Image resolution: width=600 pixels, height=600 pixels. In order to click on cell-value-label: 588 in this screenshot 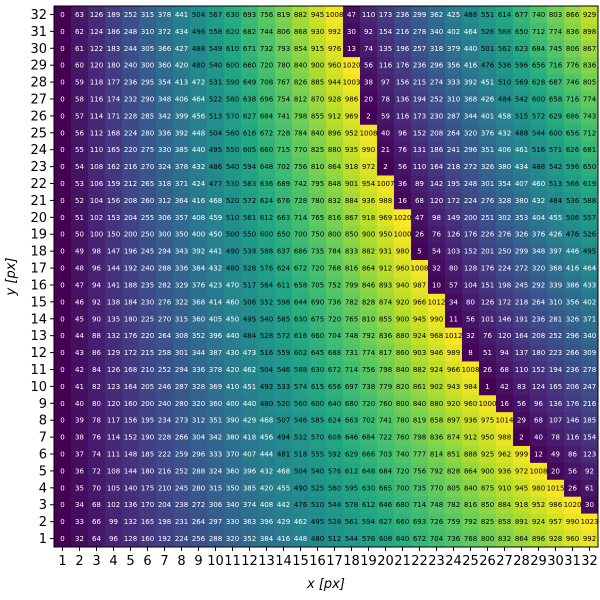, I will do `click(300, 370)`.